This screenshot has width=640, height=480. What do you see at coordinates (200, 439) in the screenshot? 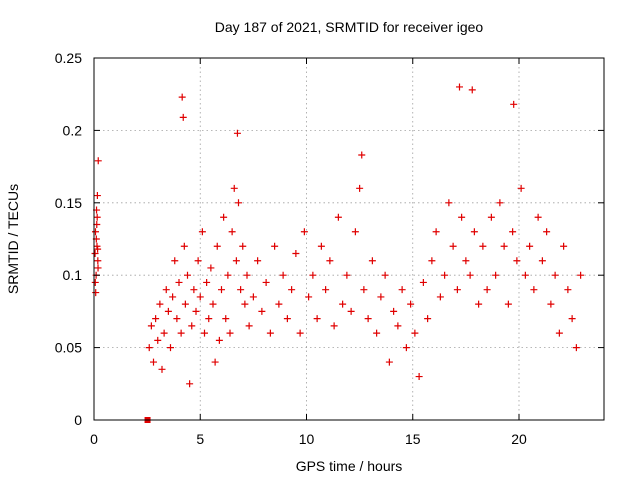
I see `x-tick-label: 5` at bounding box center [200, 439].